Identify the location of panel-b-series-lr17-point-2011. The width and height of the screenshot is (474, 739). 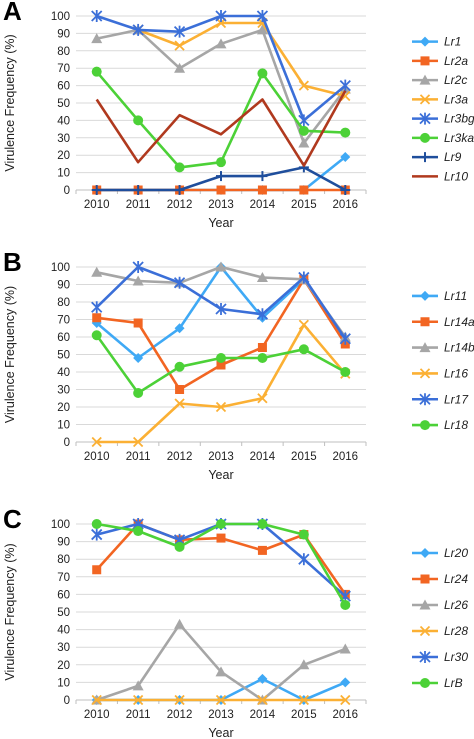
(138, 267).